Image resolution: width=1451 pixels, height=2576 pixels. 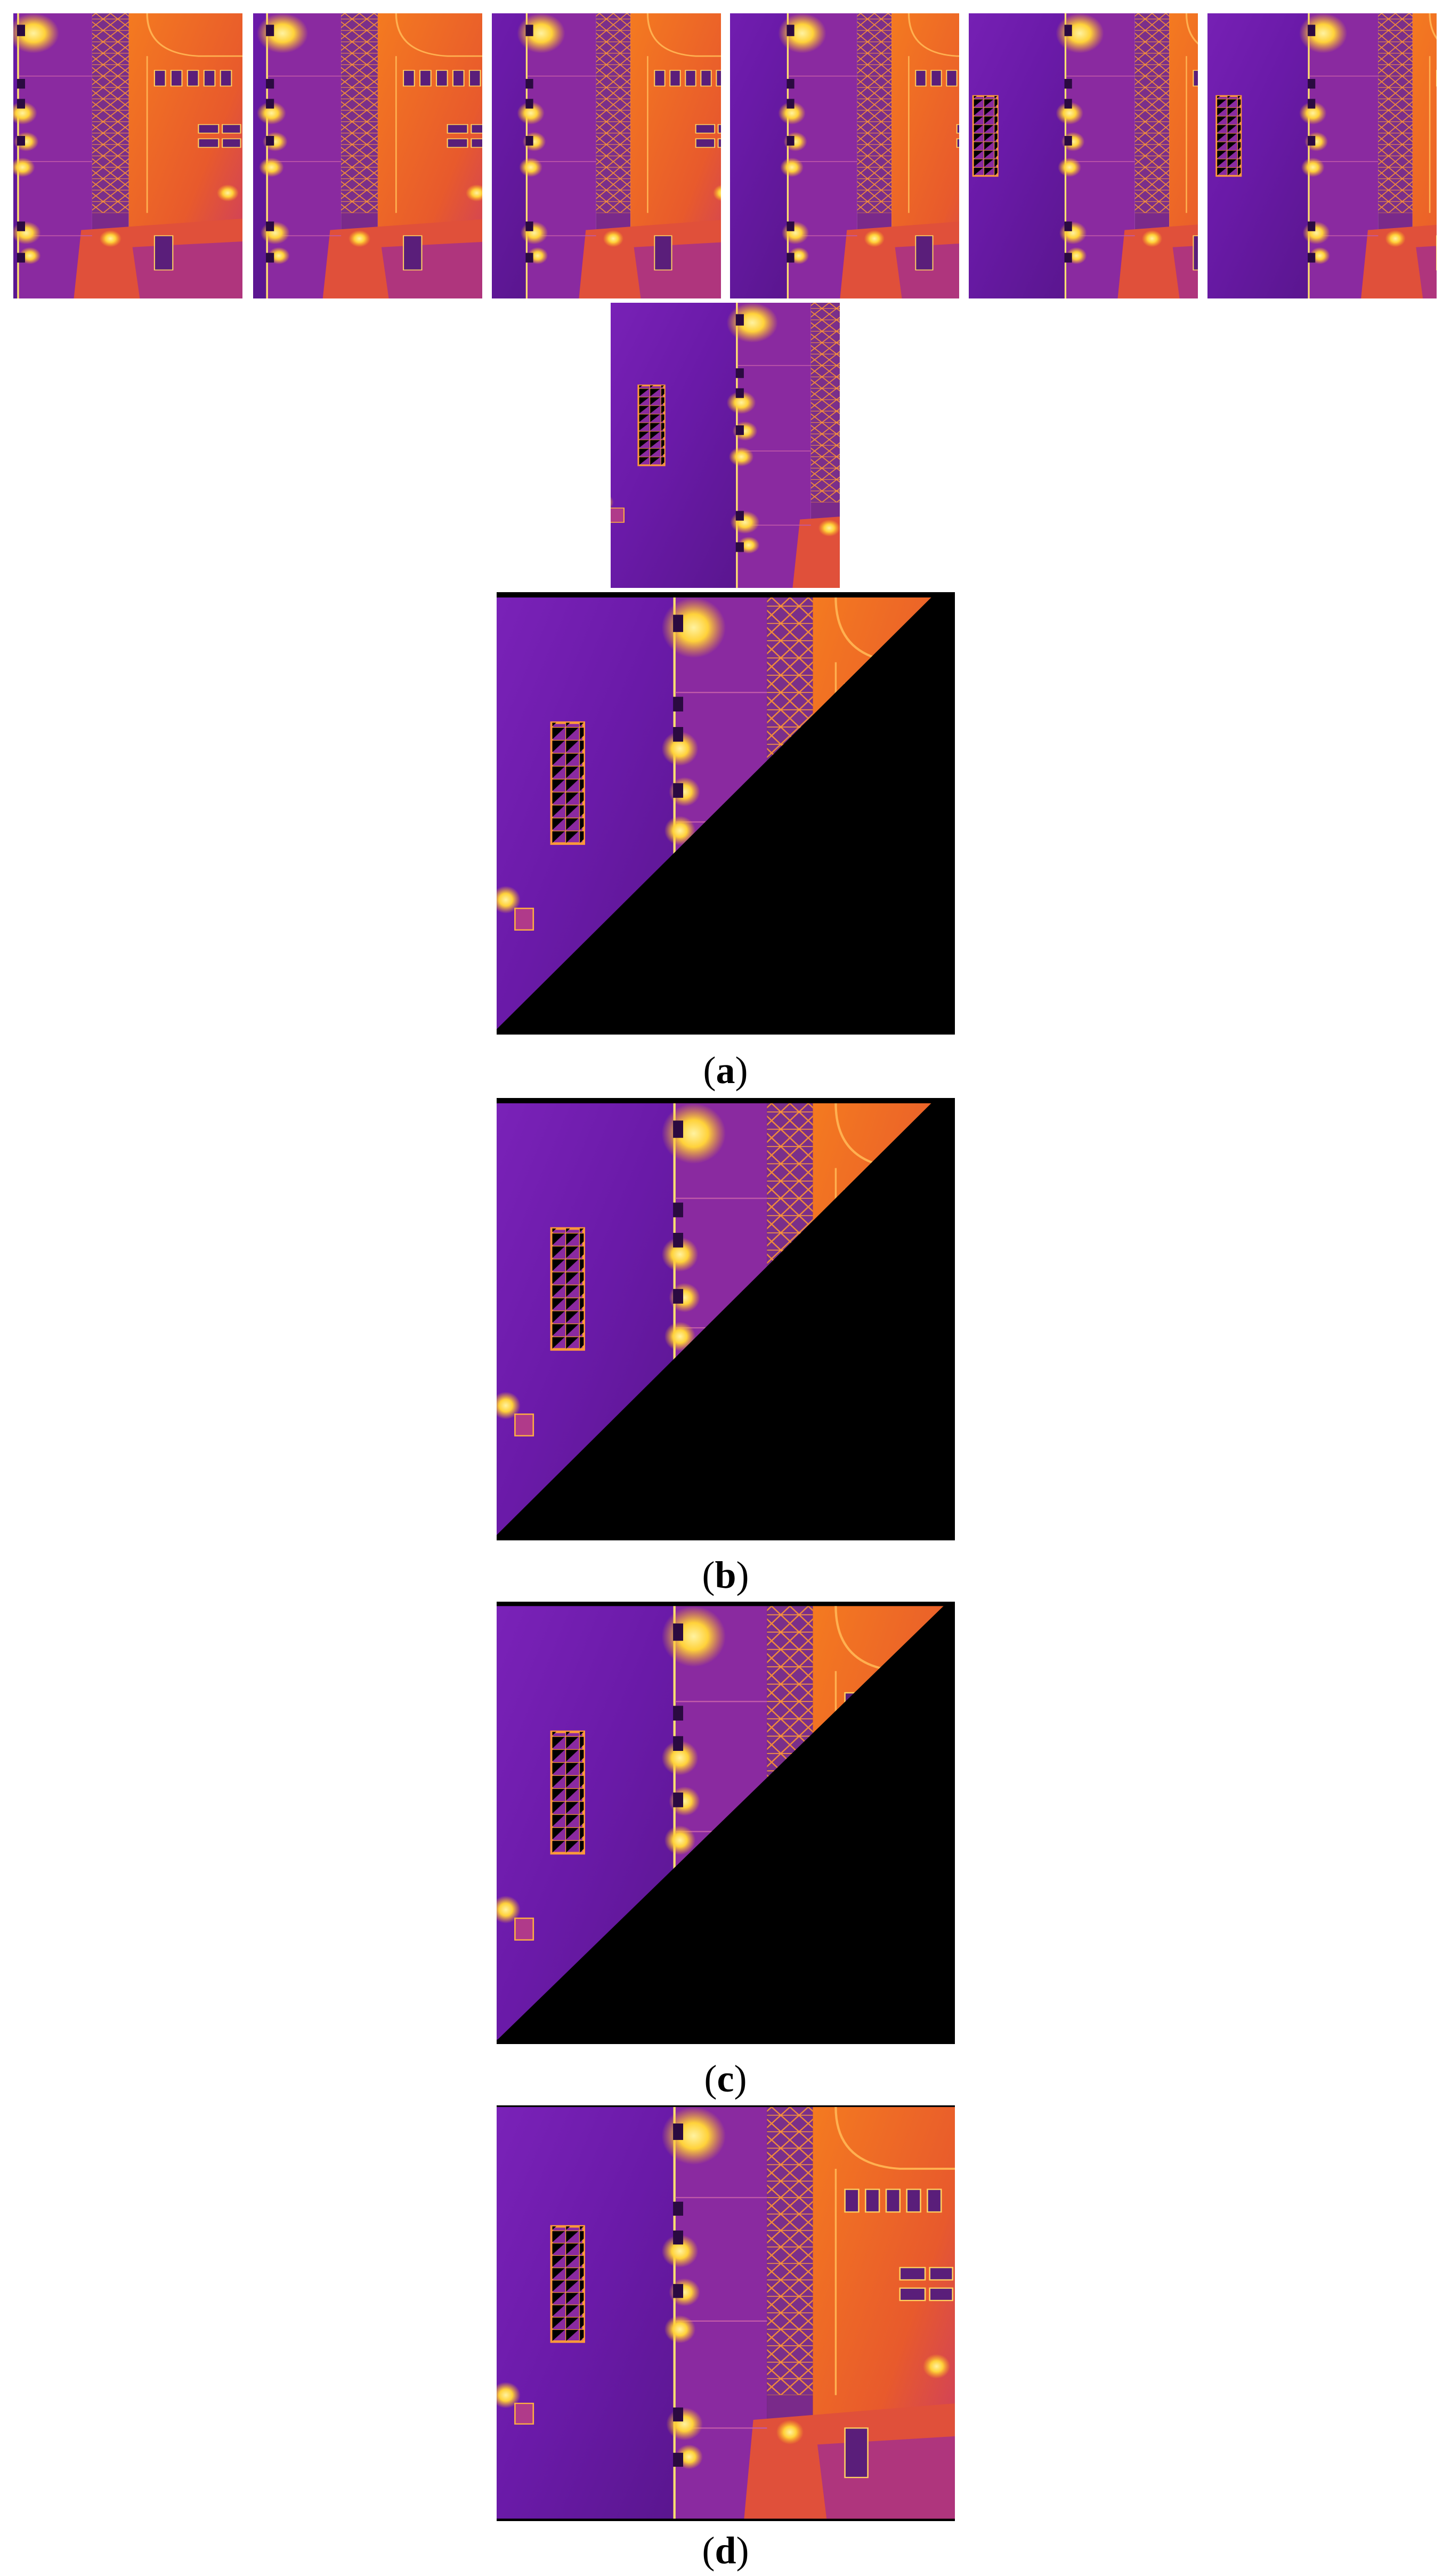 What do you see at coordinates (725, 2550) in the screenshot?
I see `panel-caption-d: (d)` at bounding box center [725, 2550].